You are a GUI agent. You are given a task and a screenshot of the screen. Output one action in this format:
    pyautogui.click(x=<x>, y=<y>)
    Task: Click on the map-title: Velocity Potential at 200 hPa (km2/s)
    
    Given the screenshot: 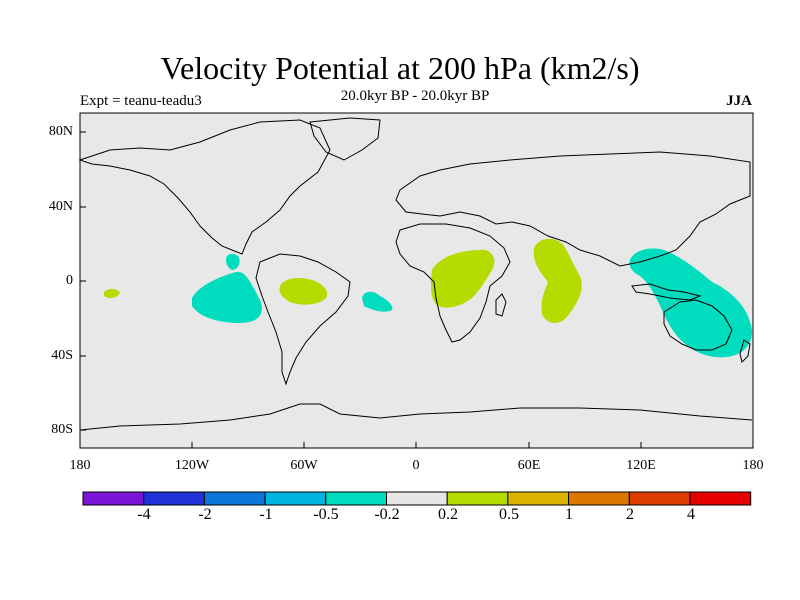 What is the action you would take?
    pyautogui.click(x=400, y=68)
    